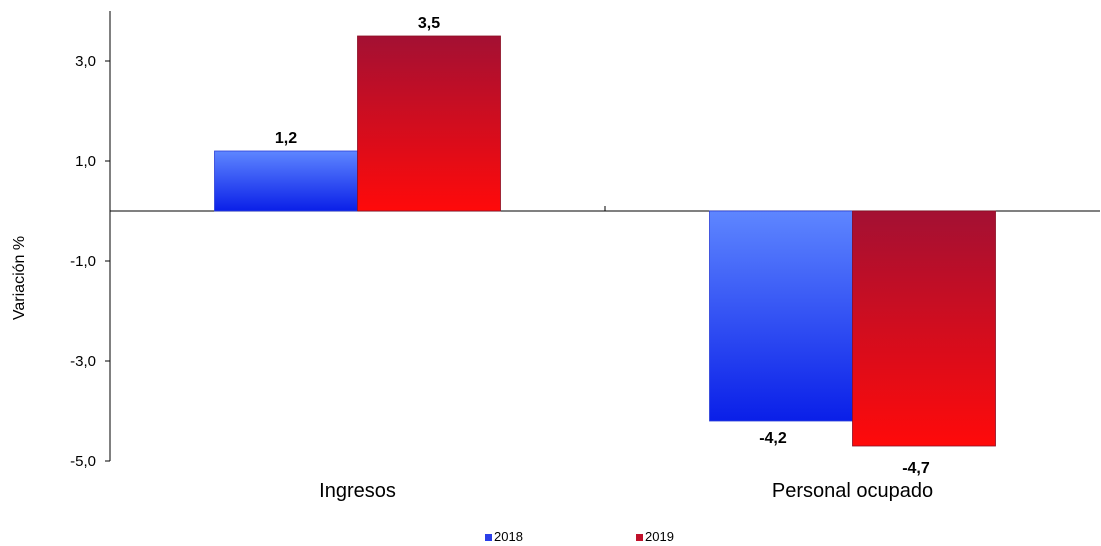 The image size is (1101, 546). Describe the element at coordinates (357, 491) in the screenshot. I see `category-label: Ingresos` at that location.